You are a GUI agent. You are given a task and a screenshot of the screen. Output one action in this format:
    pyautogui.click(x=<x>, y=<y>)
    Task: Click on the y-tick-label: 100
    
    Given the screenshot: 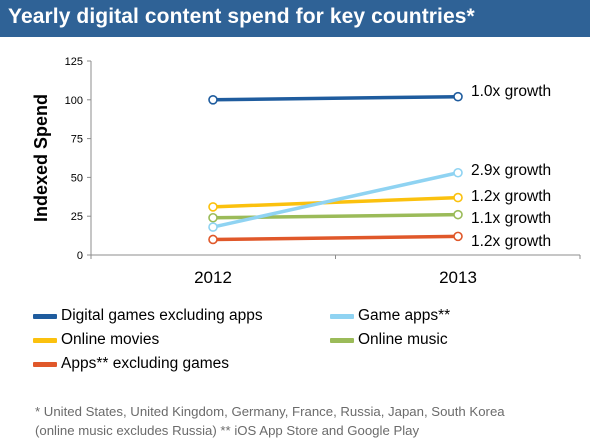 What is the action you would take?
    pyautogui.click(x=74, y=101)
    